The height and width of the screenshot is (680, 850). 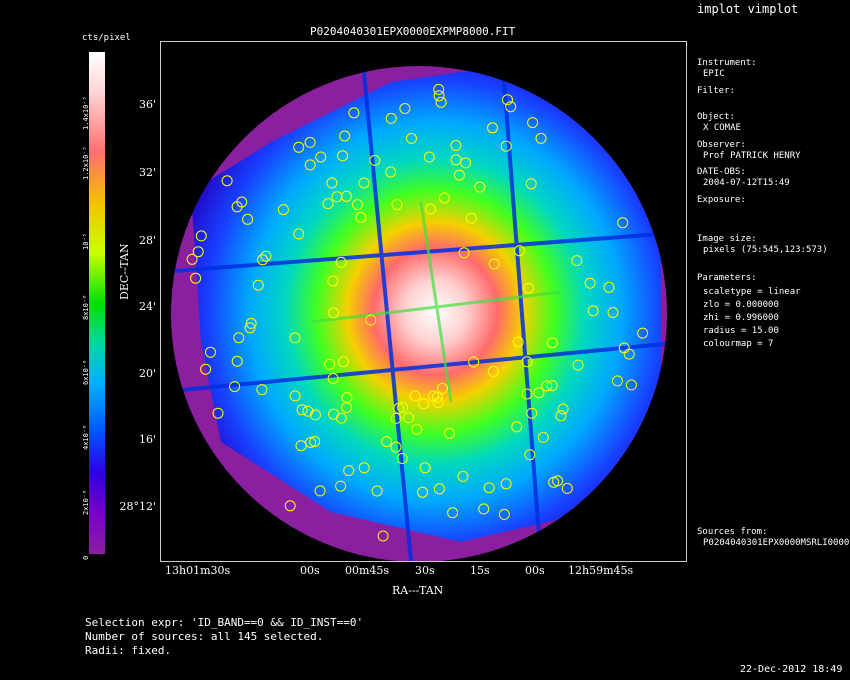 What do you see at coordinates (727, 239) in the screenshot?
I see `image-size-label: Image size:` at bounding box center [727, 239].